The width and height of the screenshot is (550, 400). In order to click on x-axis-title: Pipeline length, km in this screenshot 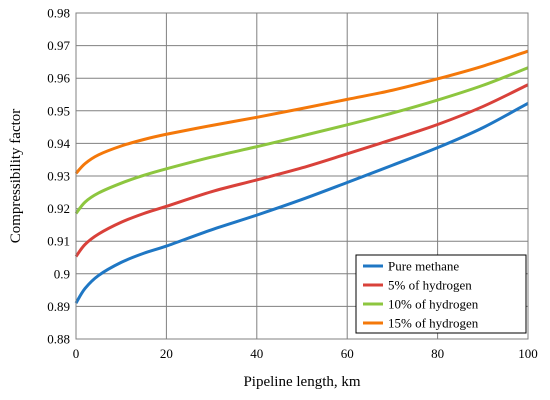, I will do `click(301, 382)`.